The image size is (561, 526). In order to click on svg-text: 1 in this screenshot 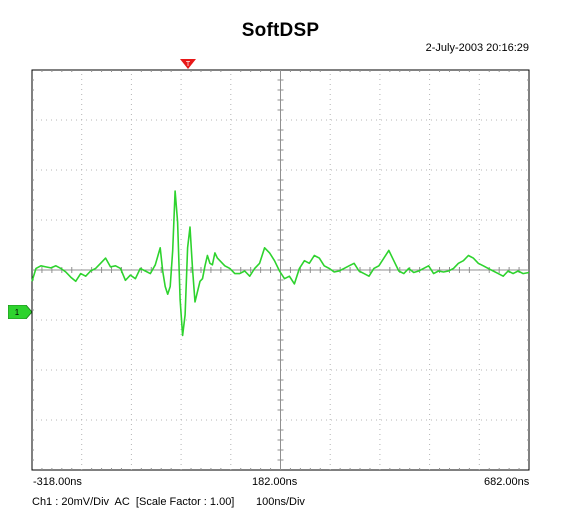, I will do `click(17, 312)`.